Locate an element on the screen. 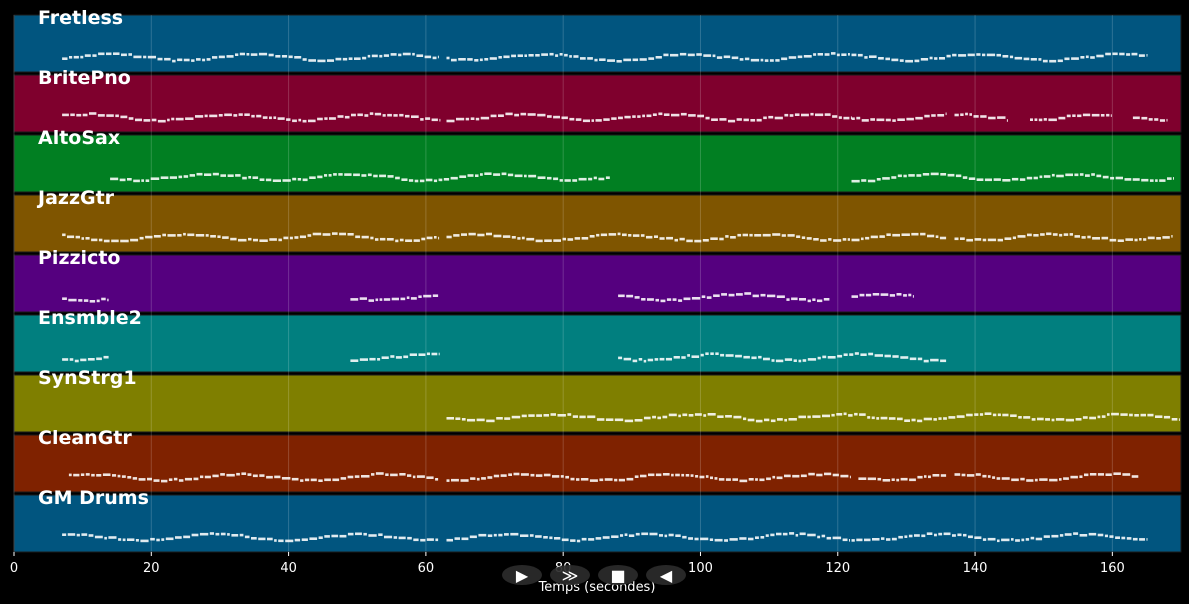 This screenshot has width=1189, height=604. track-label-altosax: AltoSax is located at coordinates (79, 138).